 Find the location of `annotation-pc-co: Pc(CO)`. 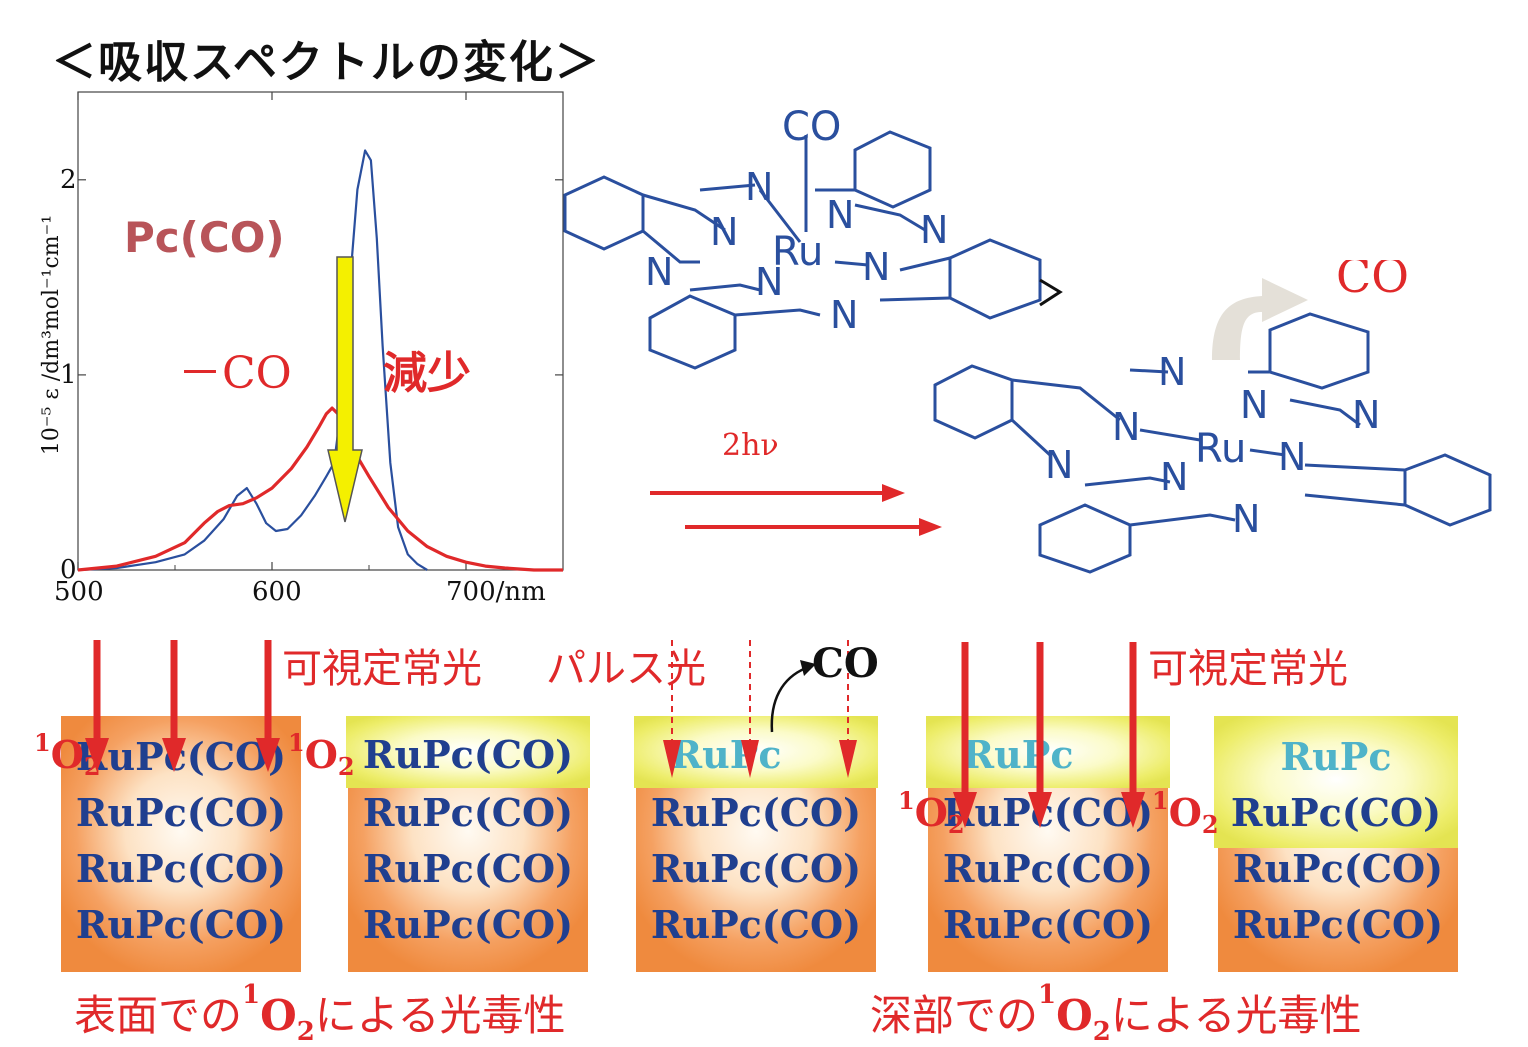

annotation-pc-co: Pc(CO) is located at coordinates (204, 237).